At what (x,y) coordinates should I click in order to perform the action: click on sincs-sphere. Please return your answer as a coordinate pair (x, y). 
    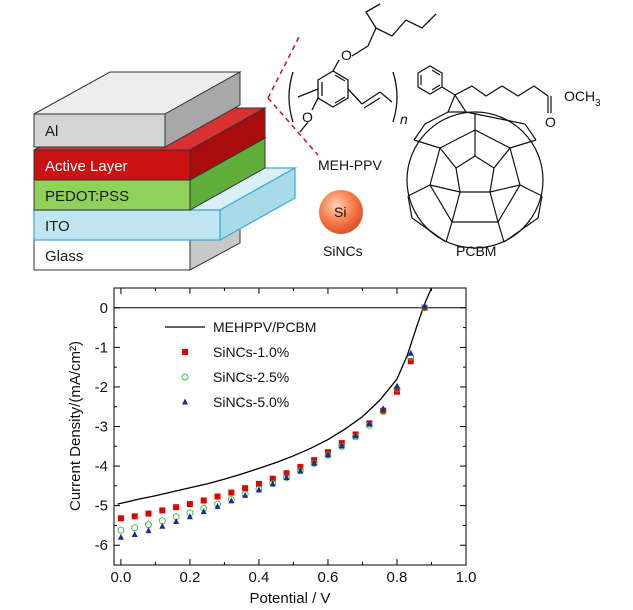
    Looking at the image, I should click on (341, 212).